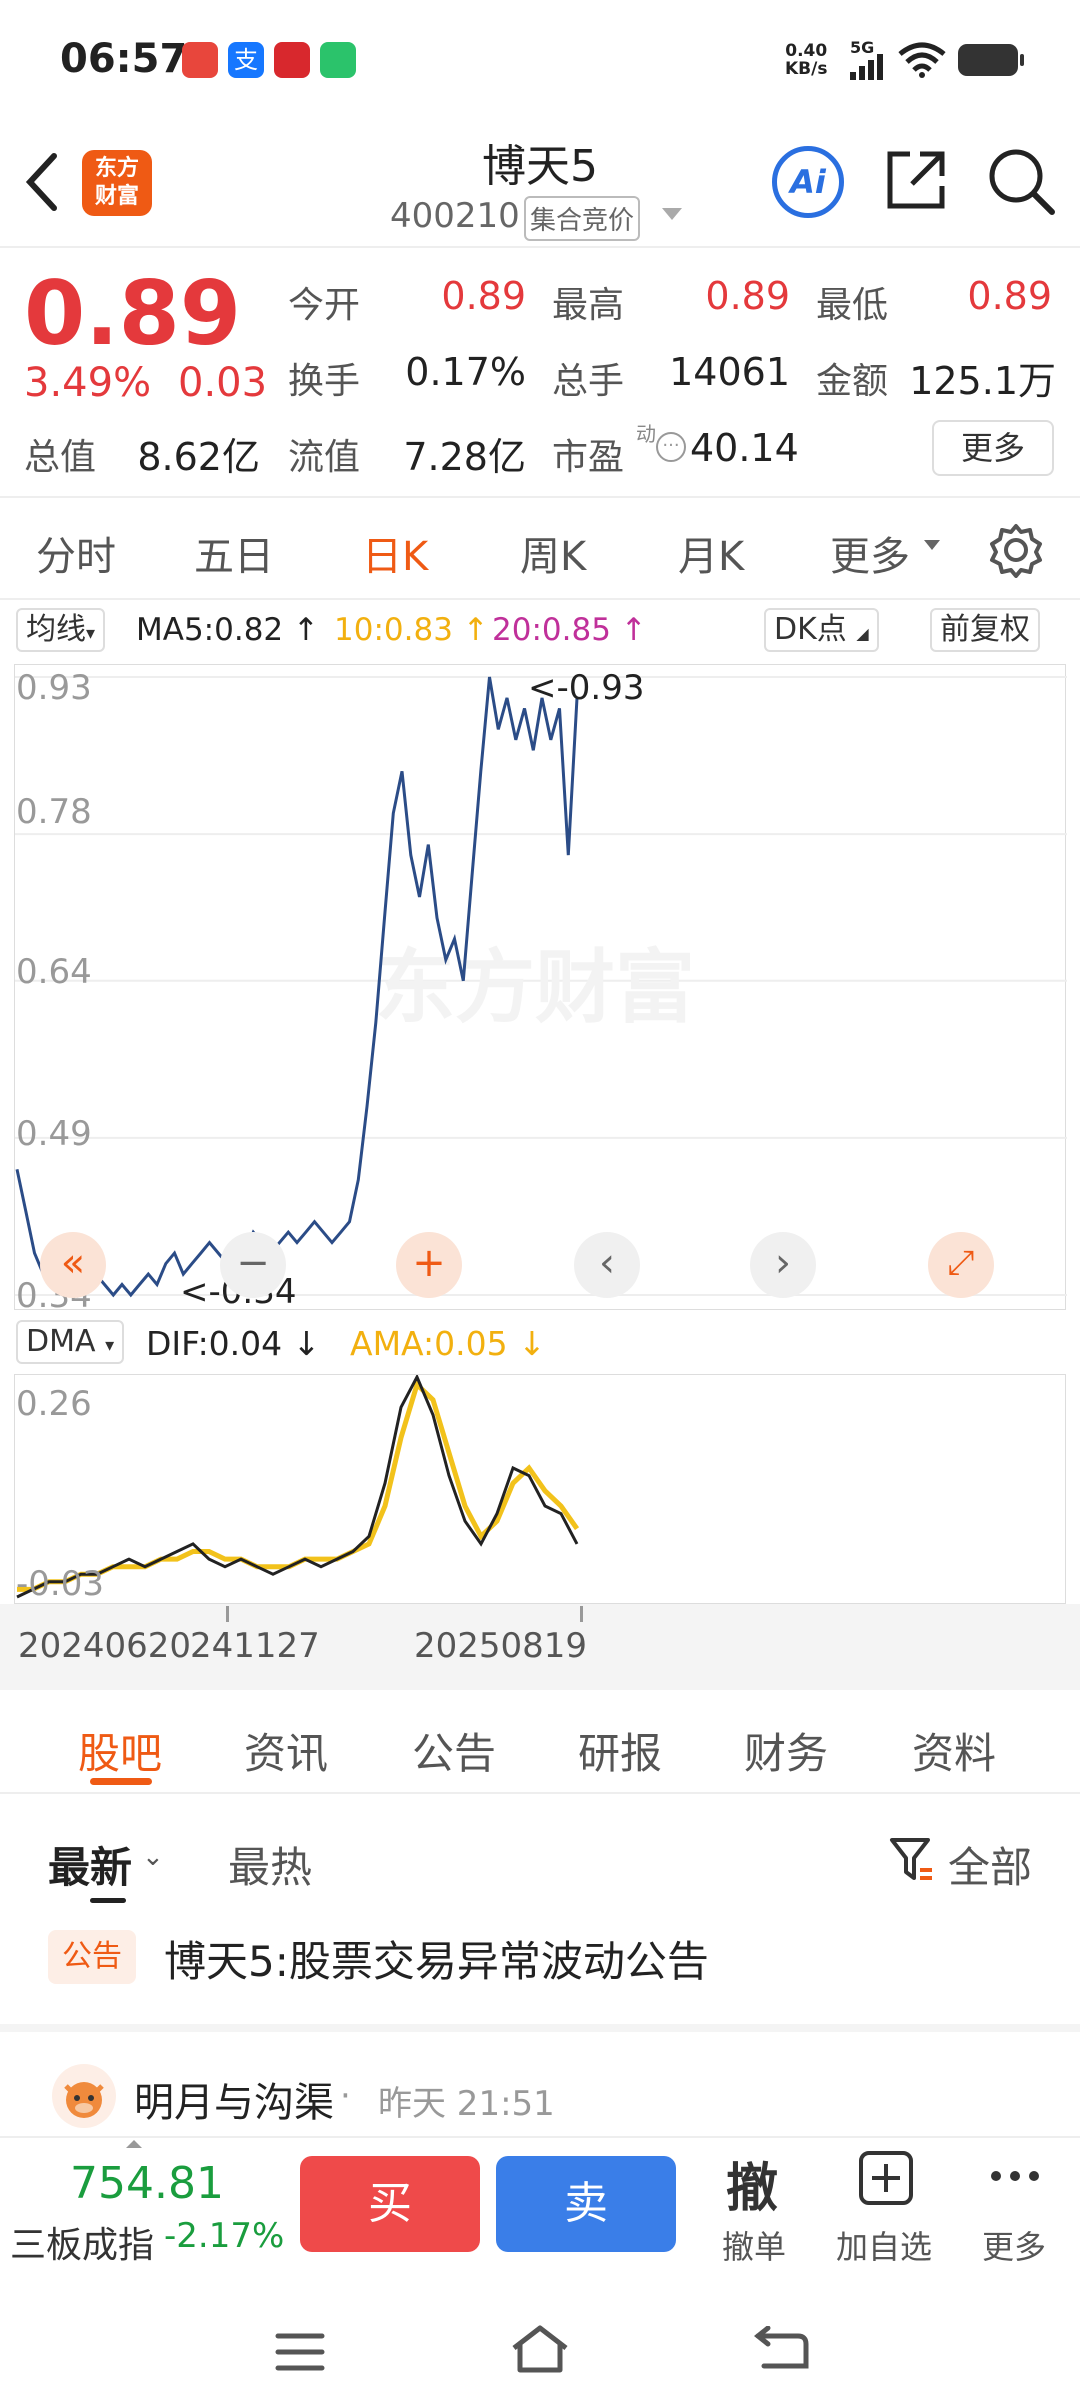 The image size is (1080, 2400). What do you see at coordinates (153, 1857) in the screenshot?
I see `chevron-down-icon: ⌄` at bounding box center [153, 1857].